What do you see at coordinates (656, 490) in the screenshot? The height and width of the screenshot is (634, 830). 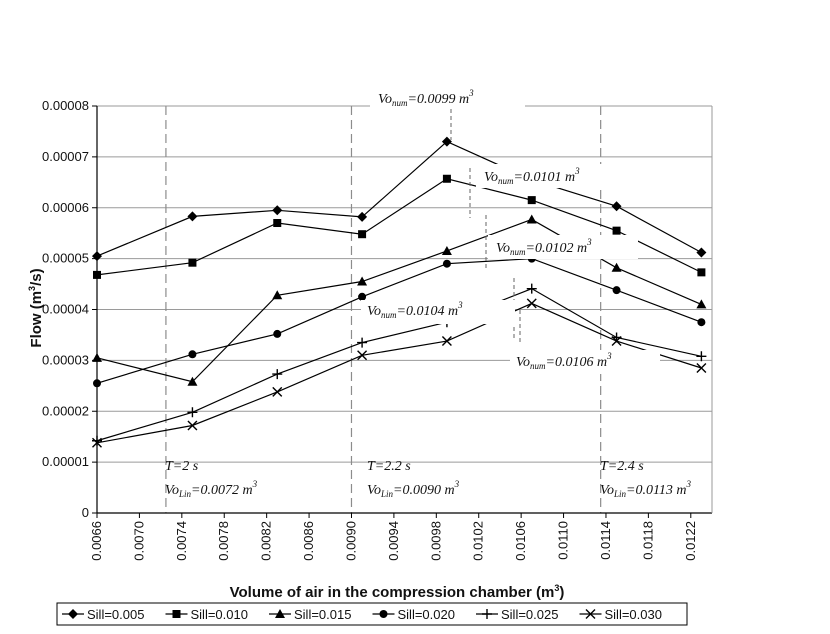 I see `vo-lin-value: =0.0113 m` at bounding box center [656, 490].